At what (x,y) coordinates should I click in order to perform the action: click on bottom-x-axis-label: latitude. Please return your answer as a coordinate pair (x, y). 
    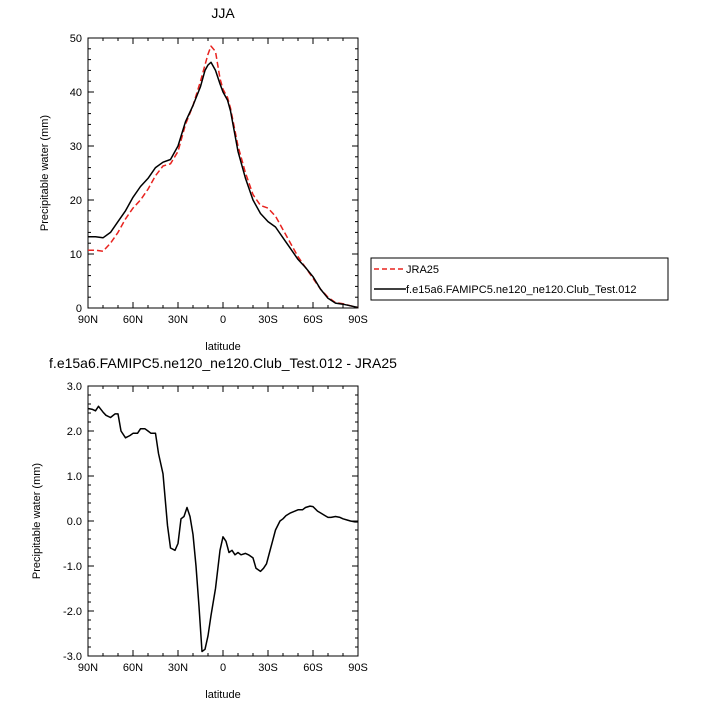
    Looking at the image, I should click on (222, 695).